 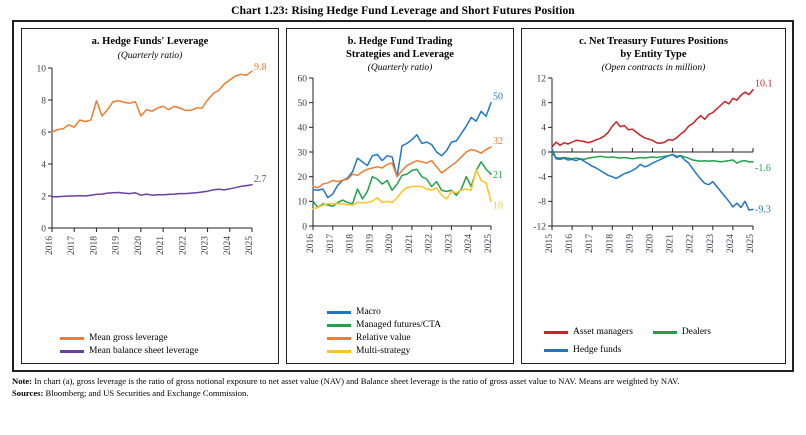 I want to click on legend-item: Relative value, so click(x=417, y=338).